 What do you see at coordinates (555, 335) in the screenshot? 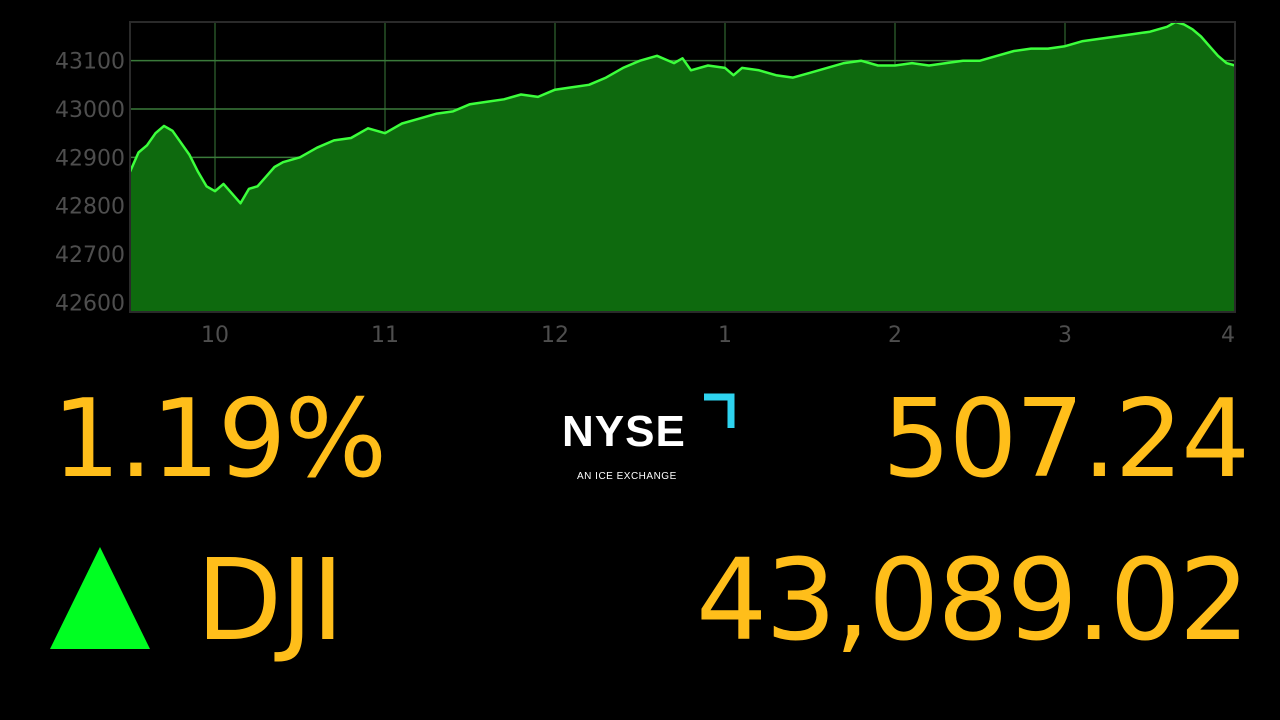
I see `x-tick-label: 12` at bounding box center [555, 335].